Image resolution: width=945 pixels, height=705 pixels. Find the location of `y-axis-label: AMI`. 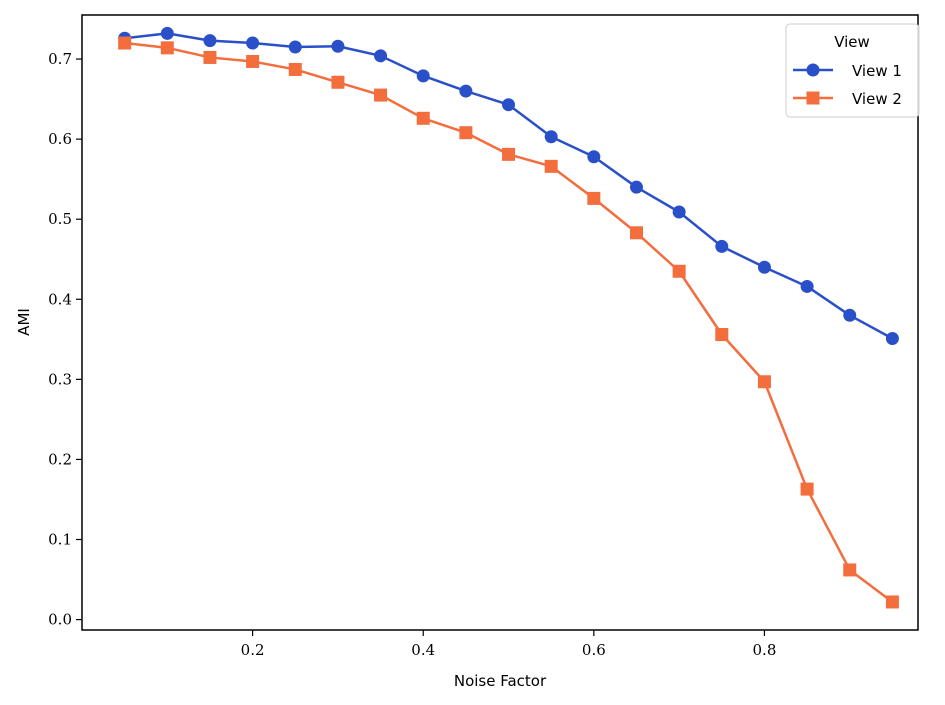

y-axis-label: AMI is located at coordinates (24, 322).